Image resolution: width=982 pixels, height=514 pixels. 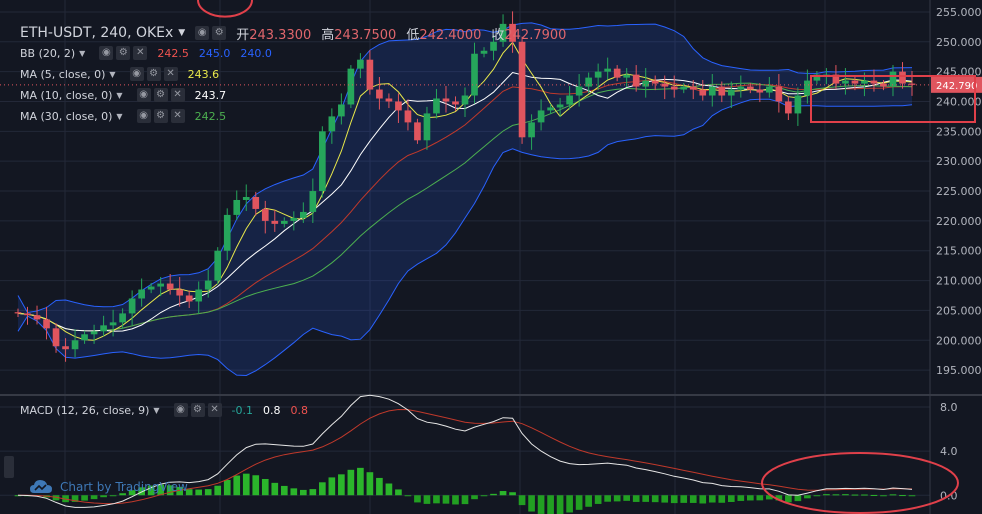 What do you see at coordinates (256, 53) in the screenshot?
I see `bb-lower-value: 240.0` at bounding box center [256, 53].